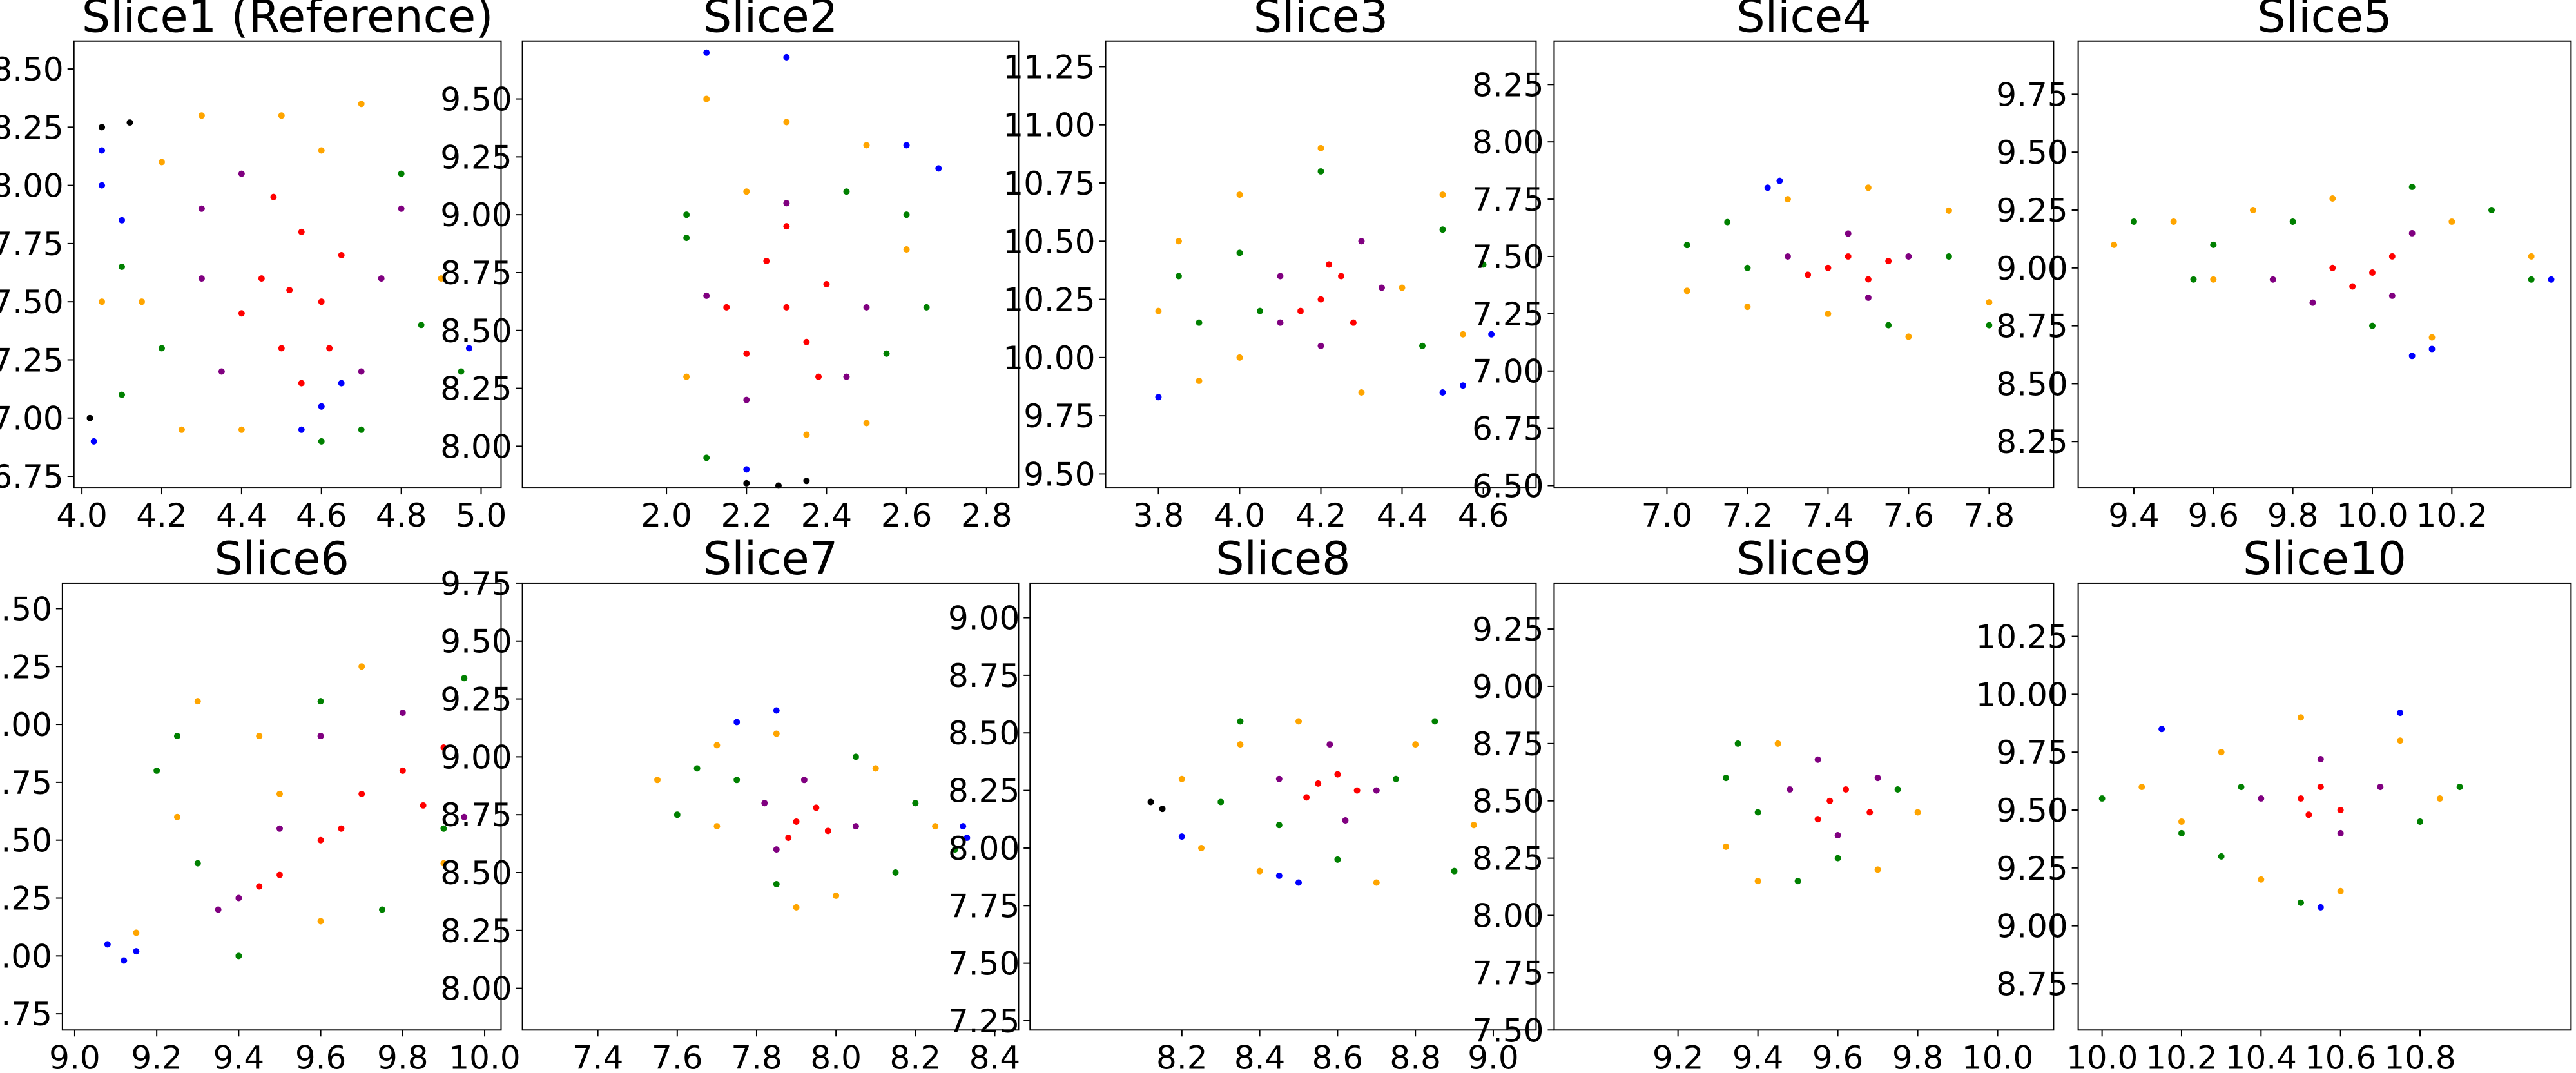  Describe the element at coordinates (2324, 21) in the screenshot. I see `subplot-title: Slice5` at that location.